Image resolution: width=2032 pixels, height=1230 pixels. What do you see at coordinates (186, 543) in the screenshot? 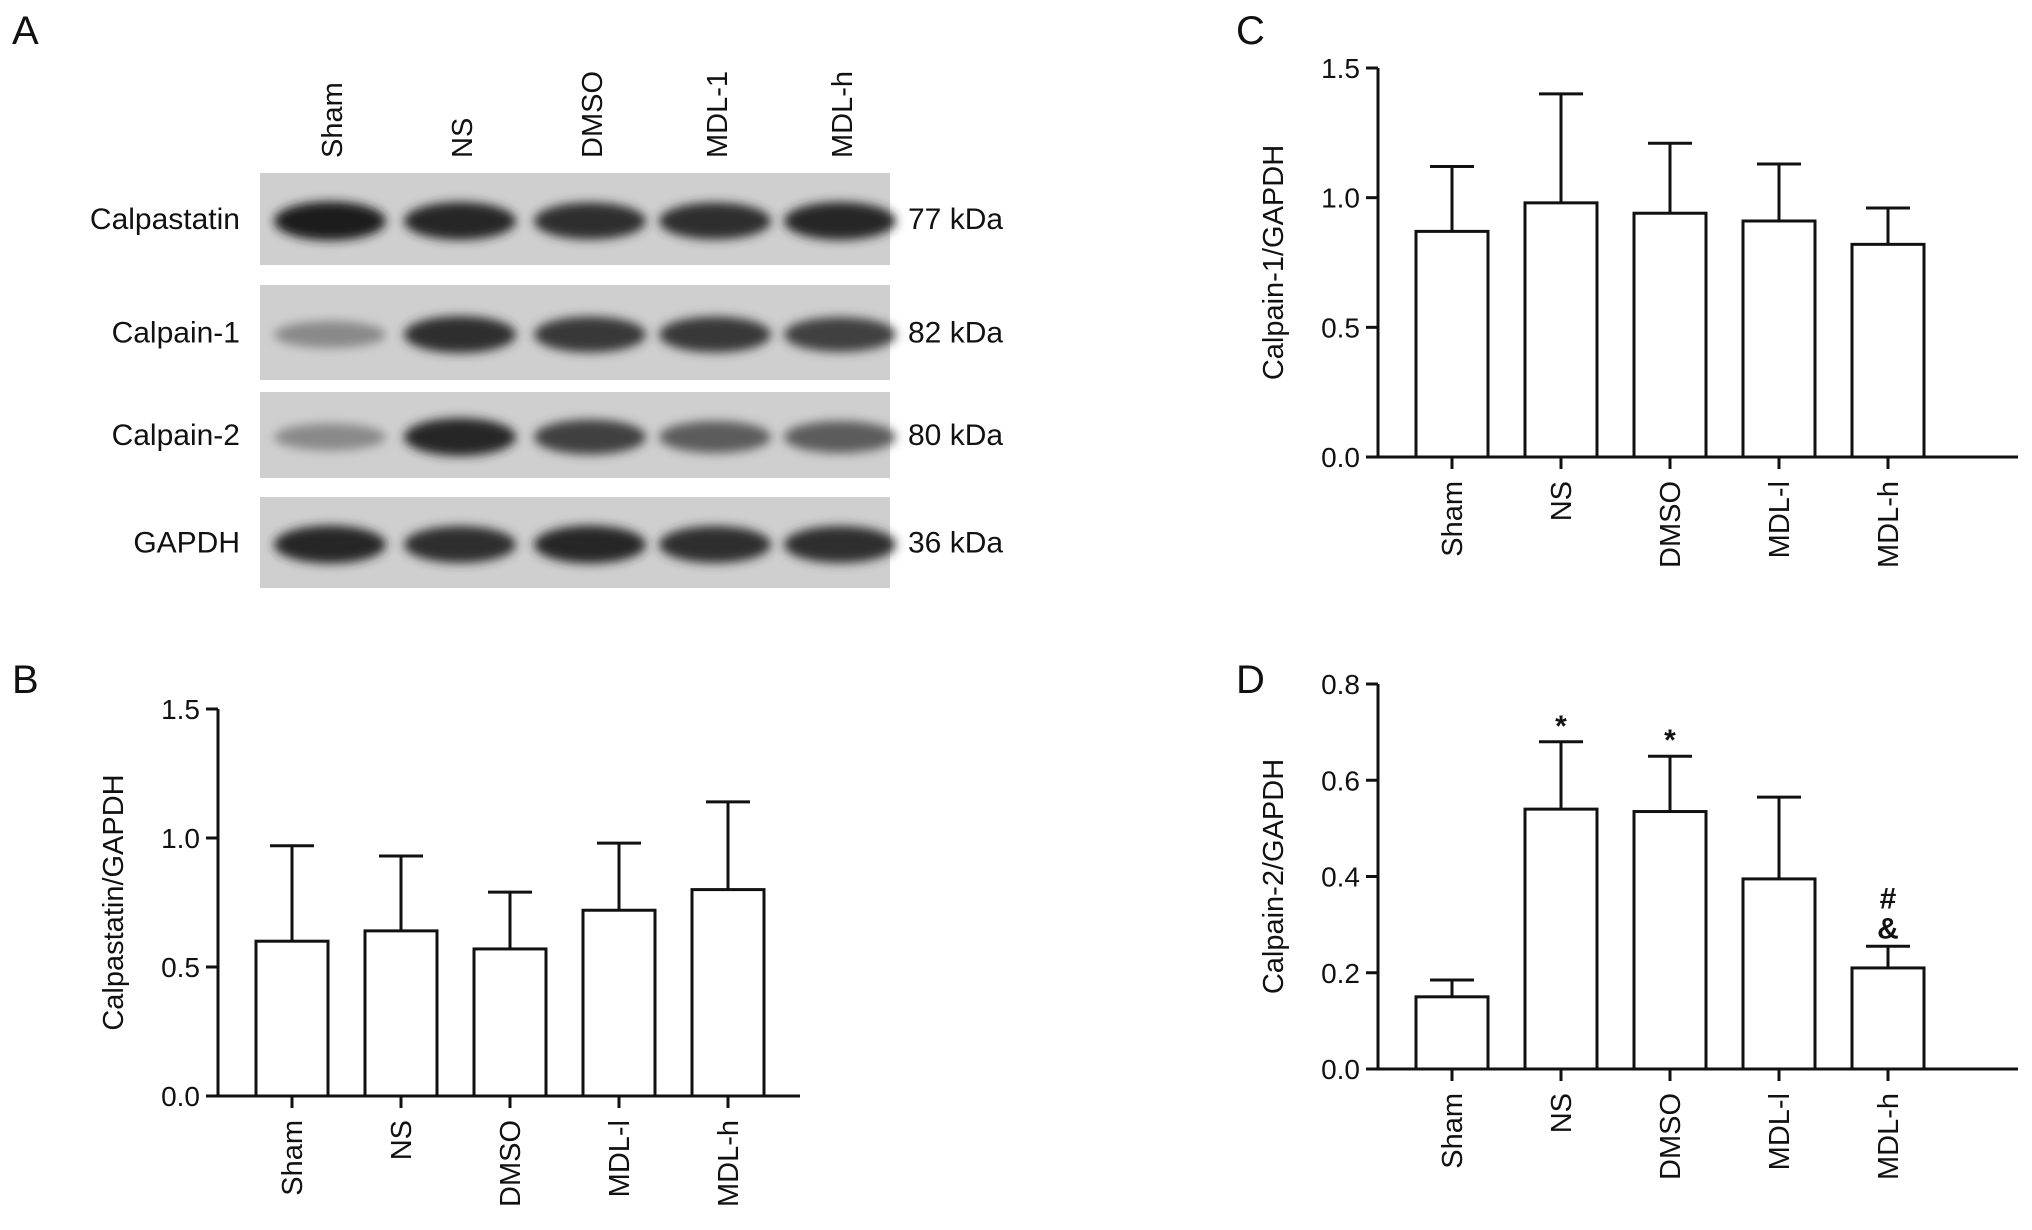
I see `blot-protein-label: GAPDH` at bounding box center [186, 543].